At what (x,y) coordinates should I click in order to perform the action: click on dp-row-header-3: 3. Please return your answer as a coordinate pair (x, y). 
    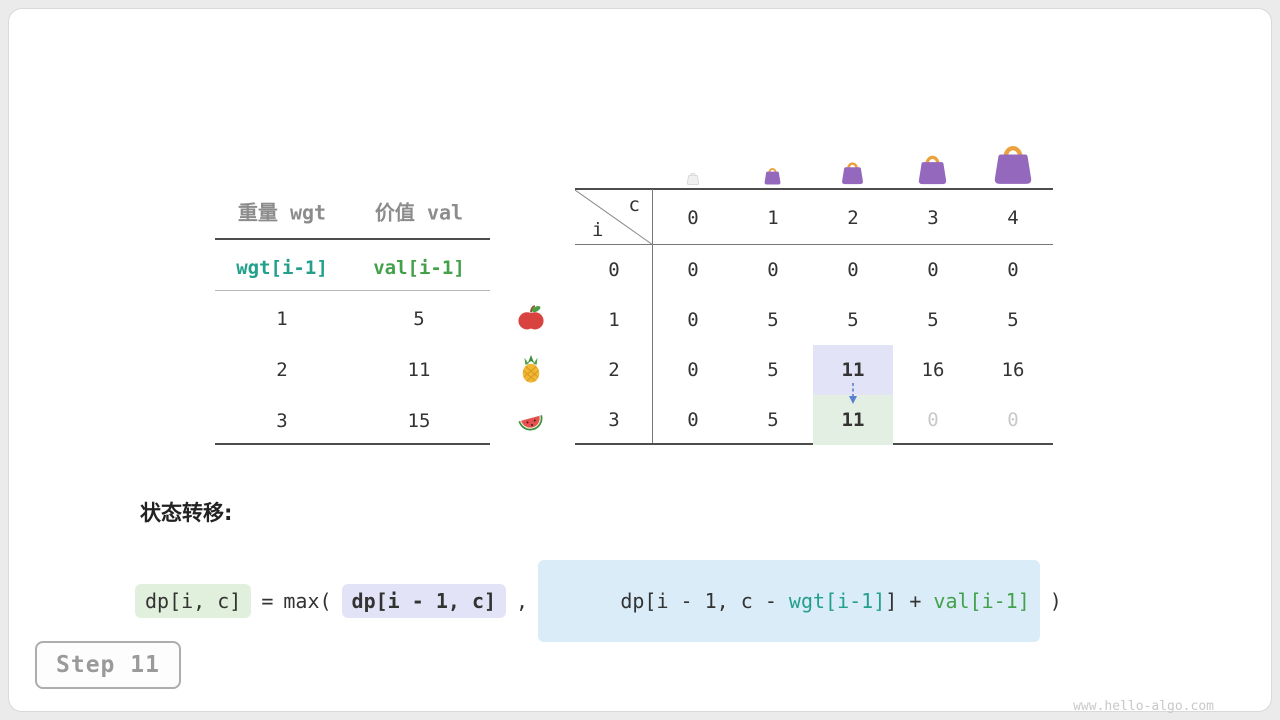
    Looking at the image, I should click on (614, 420).